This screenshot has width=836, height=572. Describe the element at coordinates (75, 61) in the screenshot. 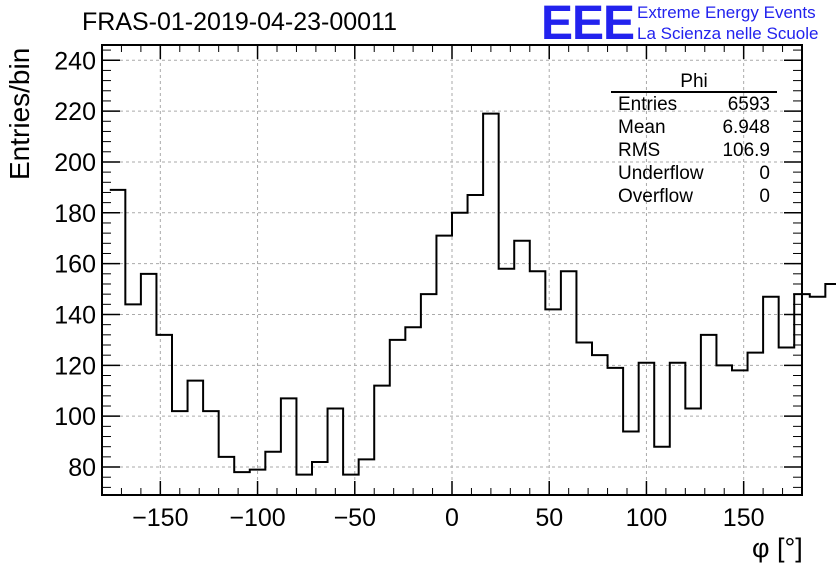

I see `y-tick-label: 240` at that location.